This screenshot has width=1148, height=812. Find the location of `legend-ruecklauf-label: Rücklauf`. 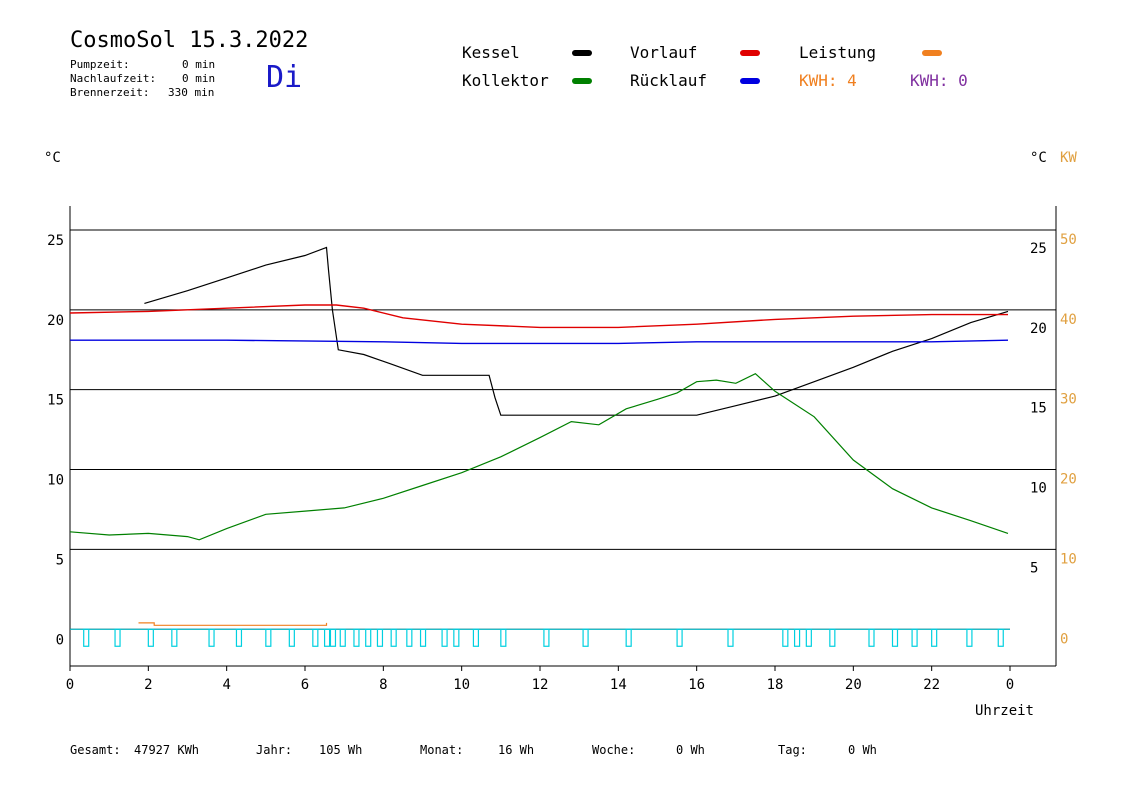

legend-ruecklauf-label: Rücklauf is located at coordinates (669, 80).